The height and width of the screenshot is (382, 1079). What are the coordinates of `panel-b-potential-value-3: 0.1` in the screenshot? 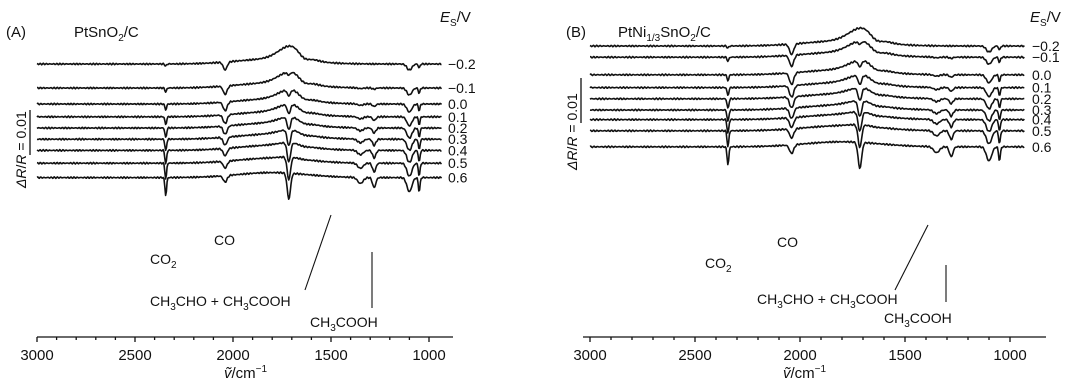 It's located at (1042, 88).